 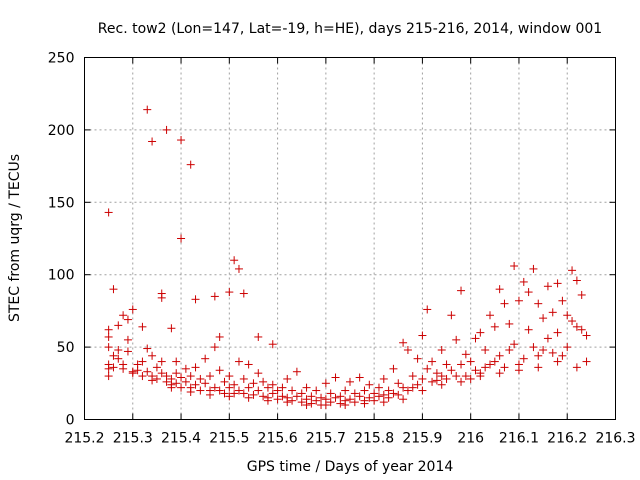 What do you see at coordinates (615, 439) in the screenshot?
I see `x-tick-label: 216.3` at bounding box center [615, 439].